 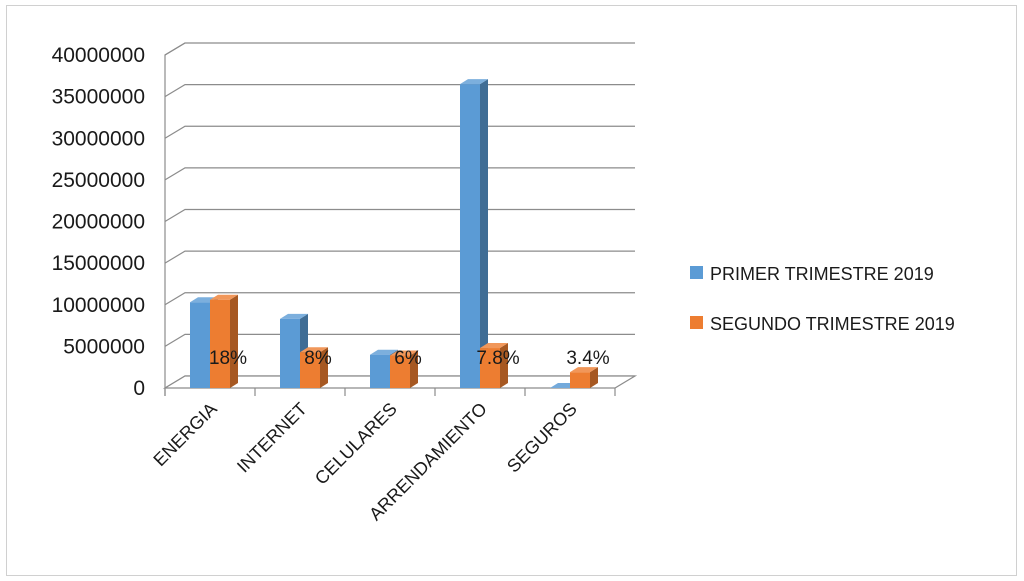 What do you see at coordinates (98, 97) in the screenshot?
I see `y-tick-label: 35000000` at bounding box center [98, 97].